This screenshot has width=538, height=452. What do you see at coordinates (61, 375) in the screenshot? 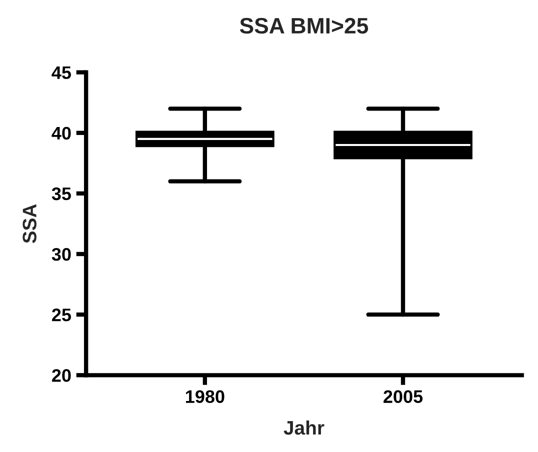
I see `y-tick-label: 20` at bounding box center [61, 375].